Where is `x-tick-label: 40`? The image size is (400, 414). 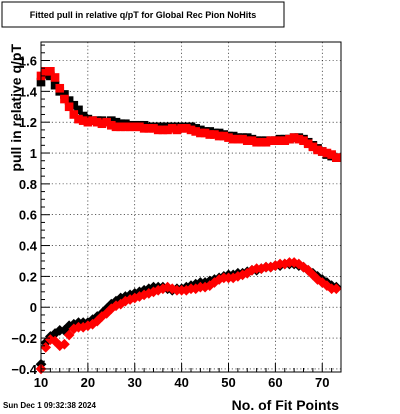 x-tick-label: 40 is located at coordinates (181, 382).